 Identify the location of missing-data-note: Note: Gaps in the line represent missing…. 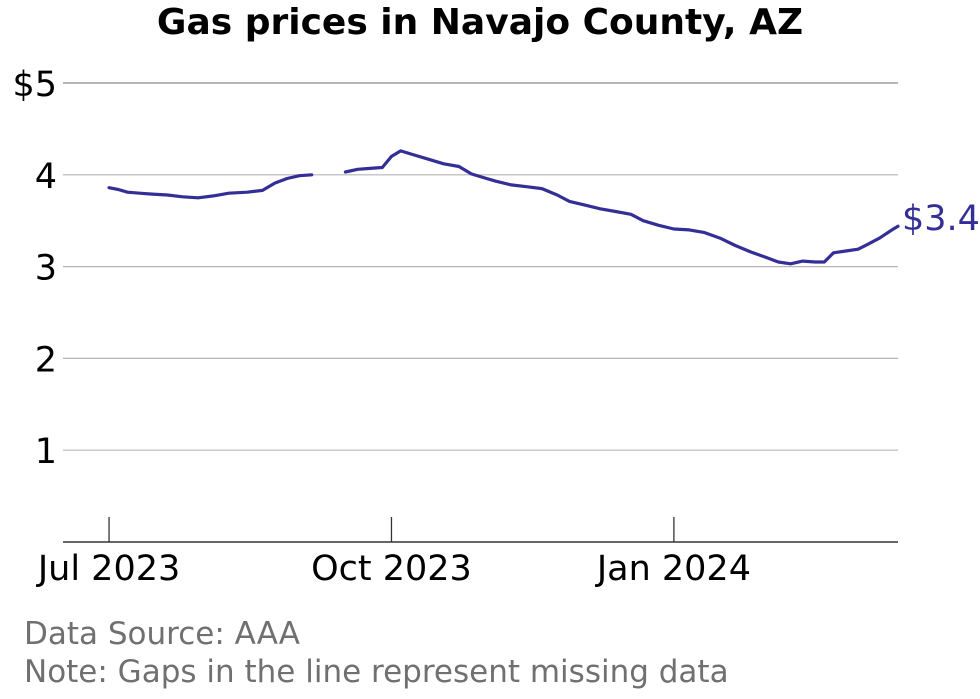
(376, 672).